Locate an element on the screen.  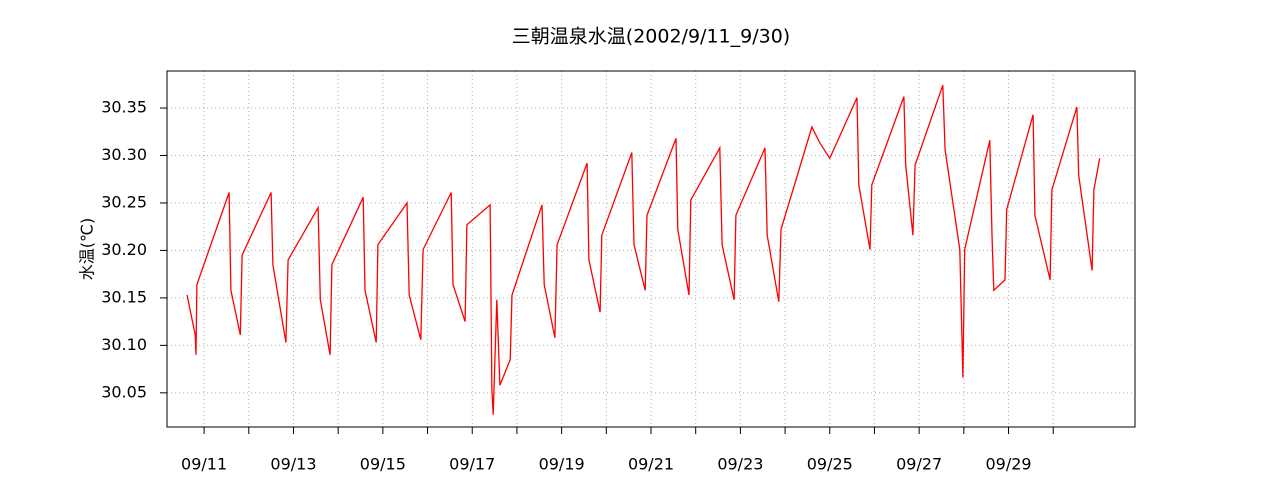
y-tick-label: 30.15 is located at coordinates (124, 296).